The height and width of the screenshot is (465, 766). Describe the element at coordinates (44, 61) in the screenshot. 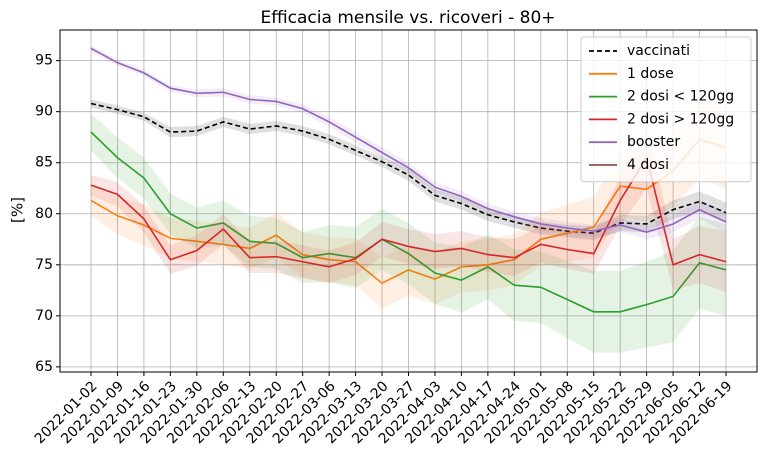

I see `y-tick-label: 95` at that location.